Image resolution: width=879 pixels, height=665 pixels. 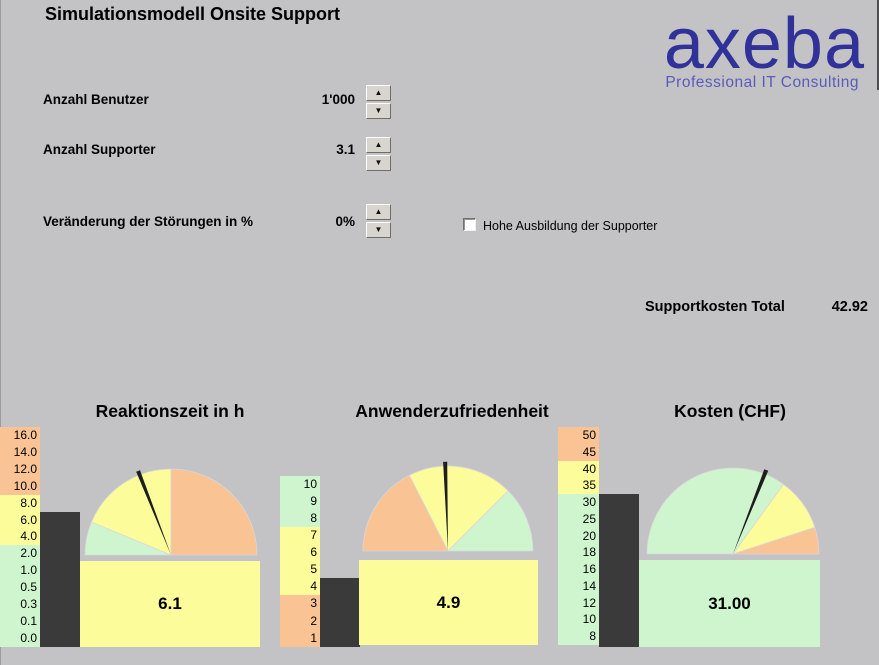 I want to click on value-veraenderung-stoerungen: 0%, so click(x=345, y=221).